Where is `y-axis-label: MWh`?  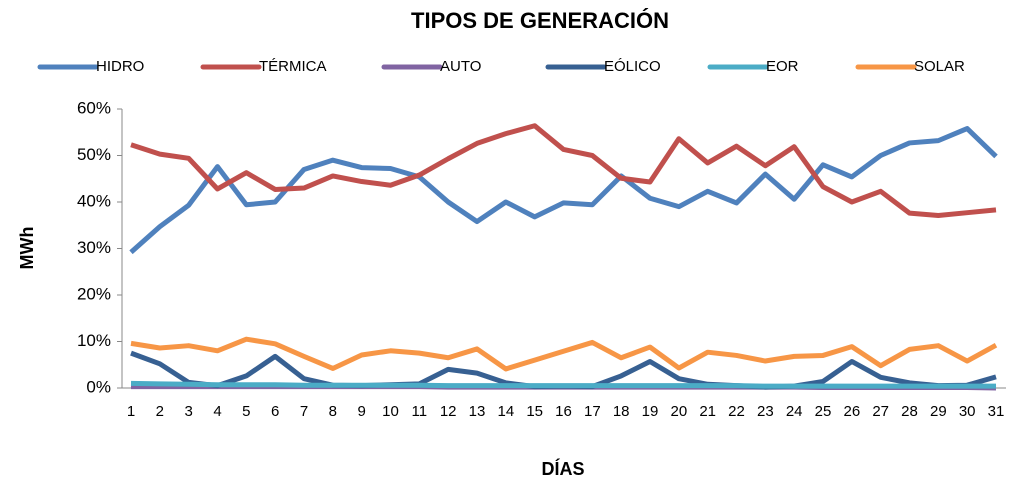
y-axis-label: MWh is located at coordinates (27, 248).